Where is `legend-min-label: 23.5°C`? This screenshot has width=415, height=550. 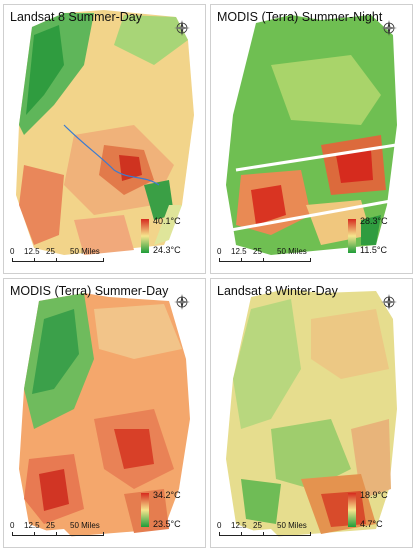
legend-min-label: 23.5°C is located at coordinates (167, 524).